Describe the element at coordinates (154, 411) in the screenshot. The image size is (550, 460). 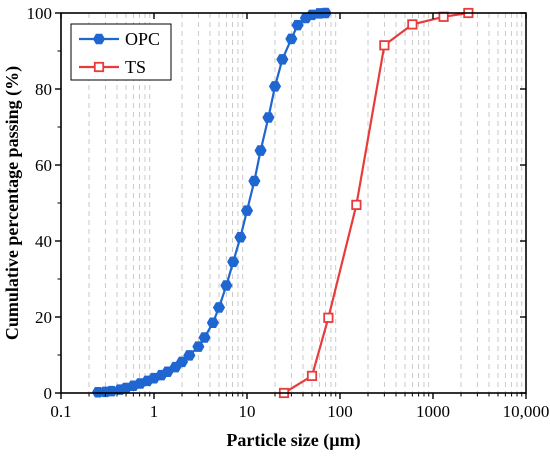
I see `x-tick-label: 1` at that location.